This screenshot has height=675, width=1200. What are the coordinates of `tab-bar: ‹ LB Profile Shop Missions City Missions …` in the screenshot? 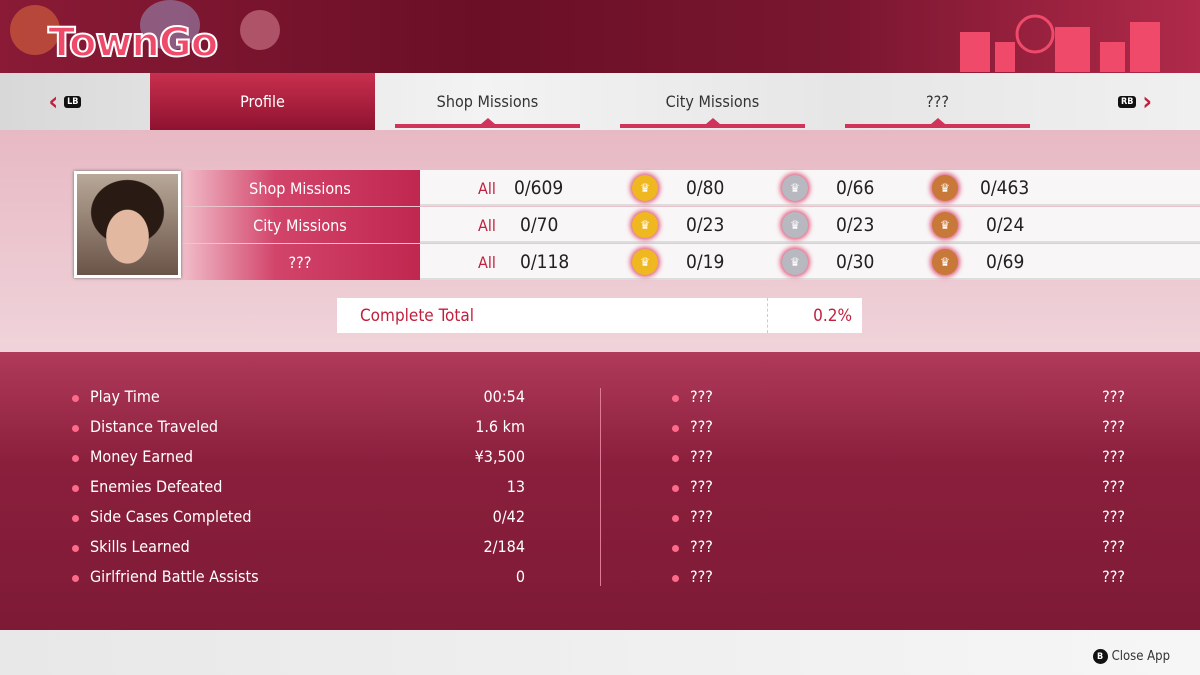 It's located at (600, 105).